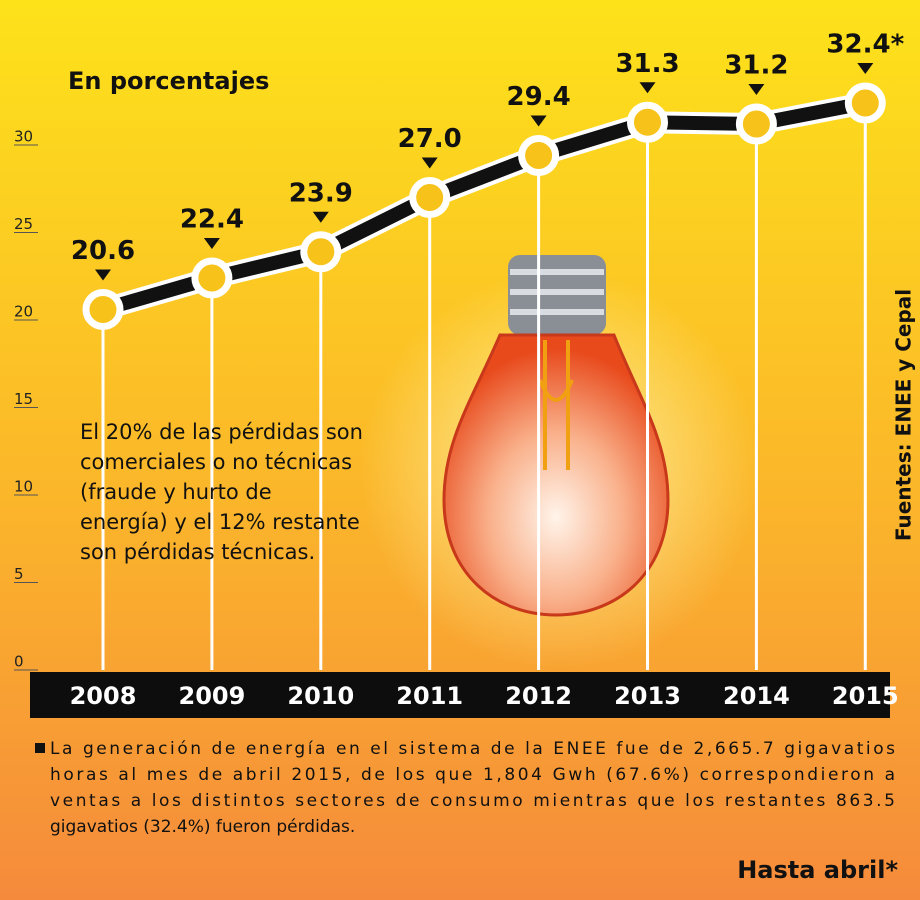  What do you see at coordinates (103, 696) in the screenshot?
I see `x-tick-label: 2008` at bounding box center [103, 696].